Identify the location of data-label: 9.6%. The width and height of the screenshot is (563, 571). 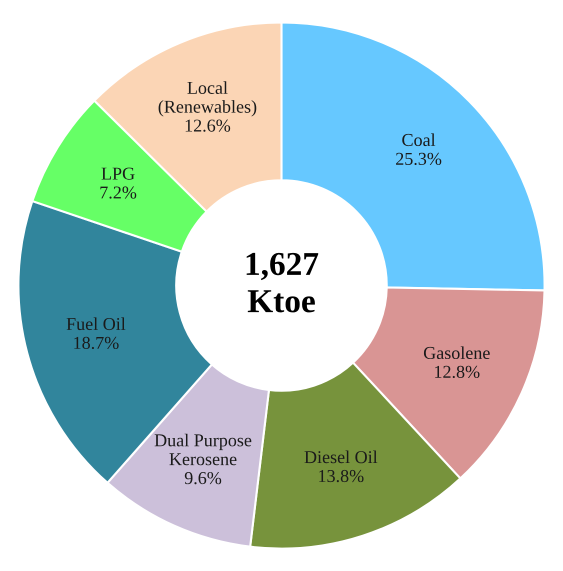
(203, 478).